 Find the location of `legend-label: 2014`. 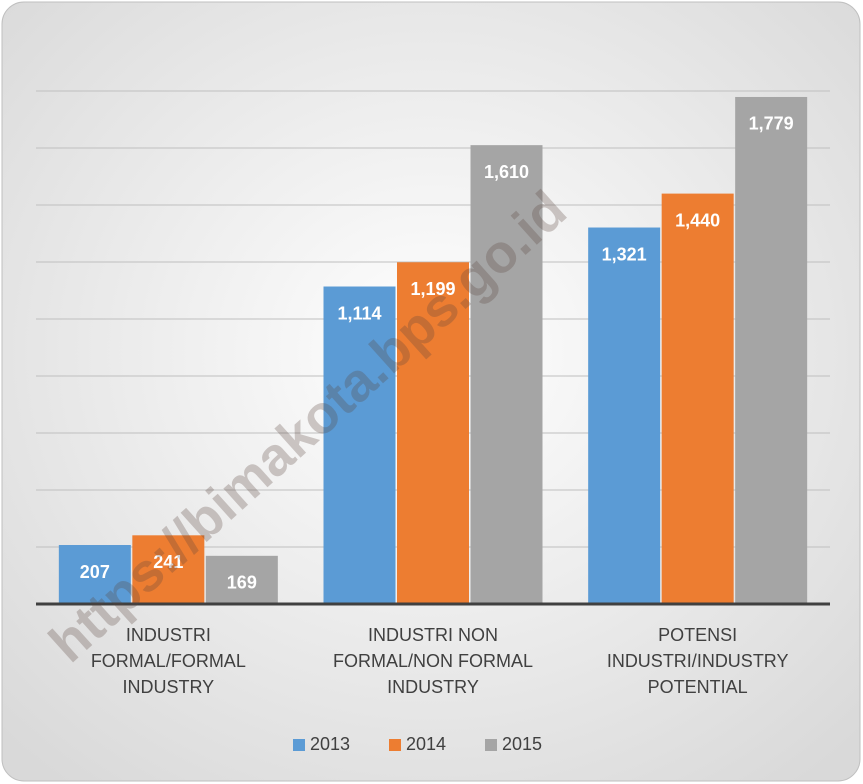

legend-label: 2014 is located at coordinates (426, 744).